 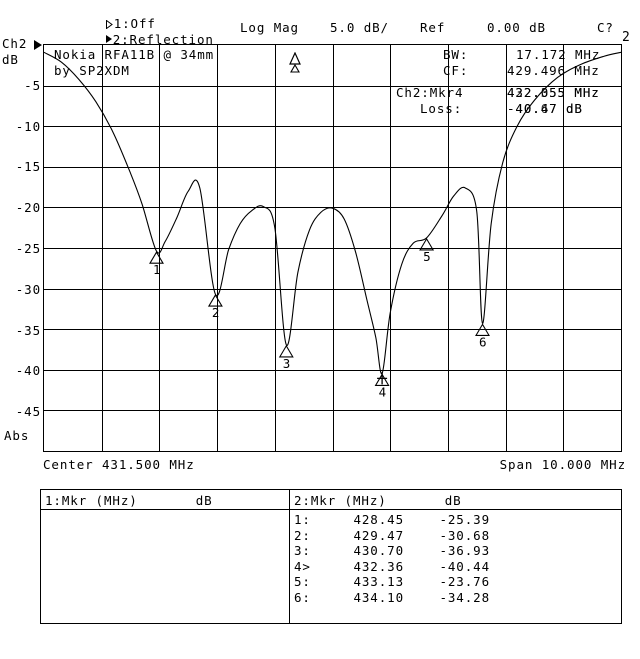 I want to click on marker-row-index: 2:, so click(x=302, y=535).